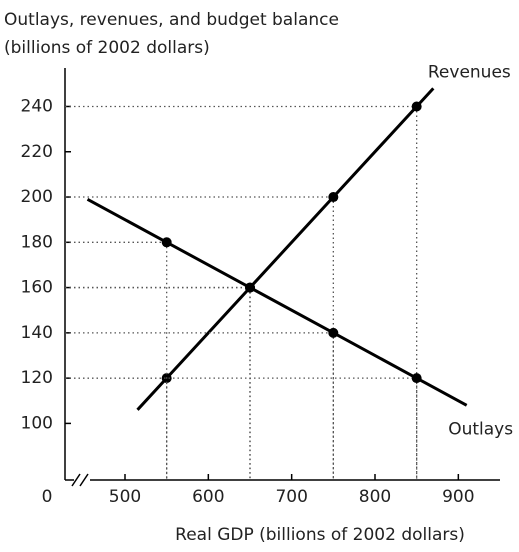 The width and height of the screenshot is (519, 552). Describe the element at coordinates (37, 288) in the screenshot. I see `y-tick-label: 160` at that location.